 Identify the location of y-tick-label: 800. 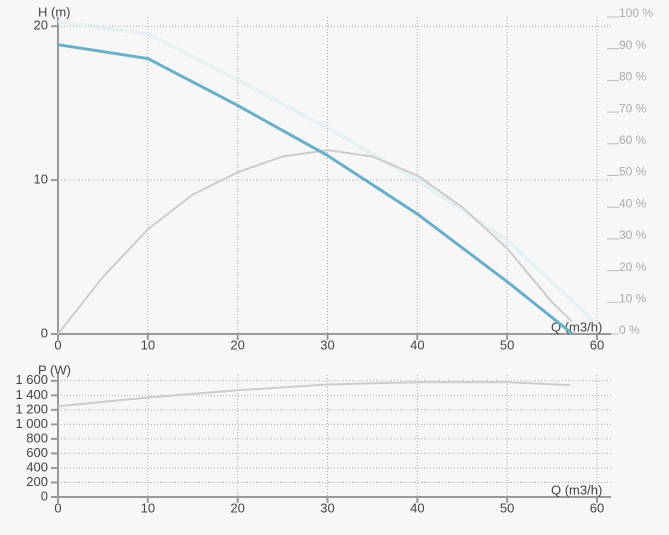
(37, 437).